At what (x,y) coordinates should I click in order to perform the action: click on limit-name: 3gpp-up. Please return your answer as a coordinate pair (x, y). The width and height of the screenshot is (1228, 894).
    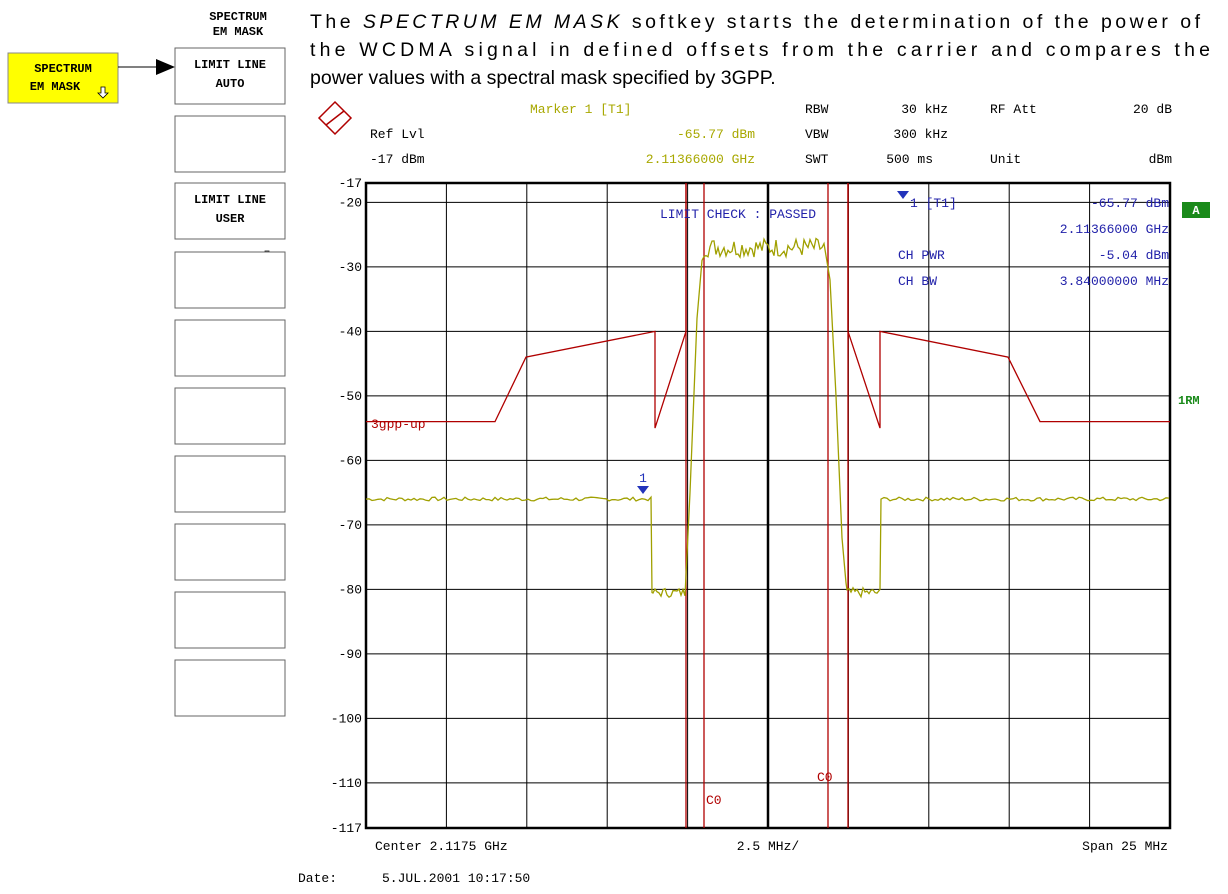
    Looking at the image, I should click on (398, 424).